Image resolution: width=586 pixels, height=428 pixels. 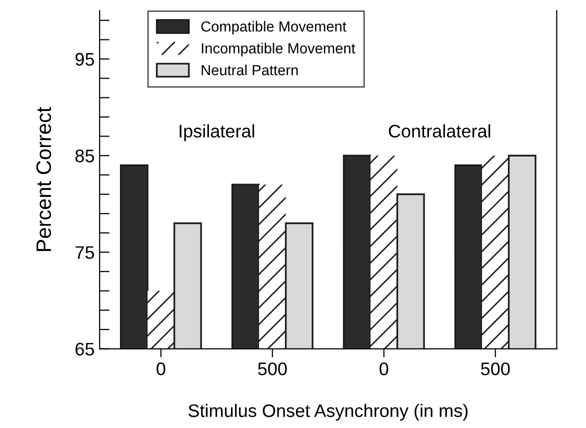 What do you see at coordinates (439, 131) in the screenshot?
I see `annotation: Contralateral` at bounding box center [439, 131].